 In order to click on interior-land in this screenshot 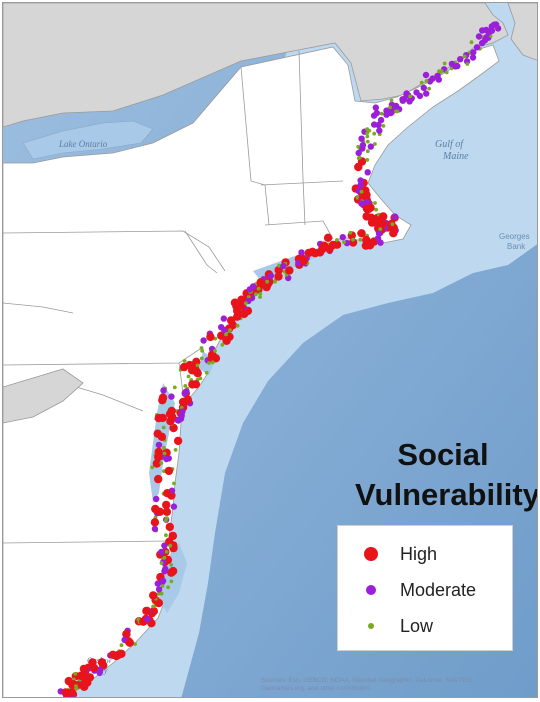, I will do `click(43, 396)`.